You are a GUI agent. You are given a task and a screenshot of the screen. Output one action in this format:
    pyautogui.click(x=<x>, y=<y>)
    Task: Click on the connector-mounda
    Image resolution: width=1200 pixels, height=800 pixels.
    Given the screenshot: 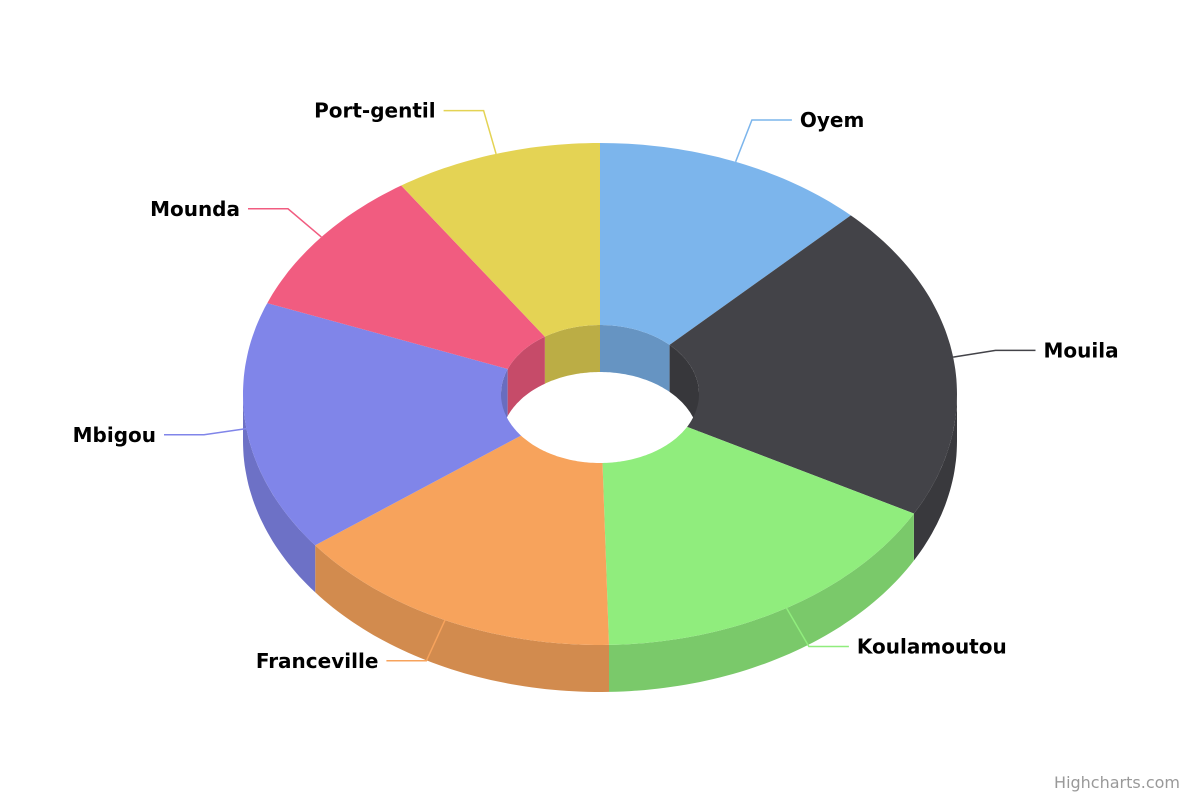 What is the action you would take?
    pyautogui.click(x=285, y=223)
    